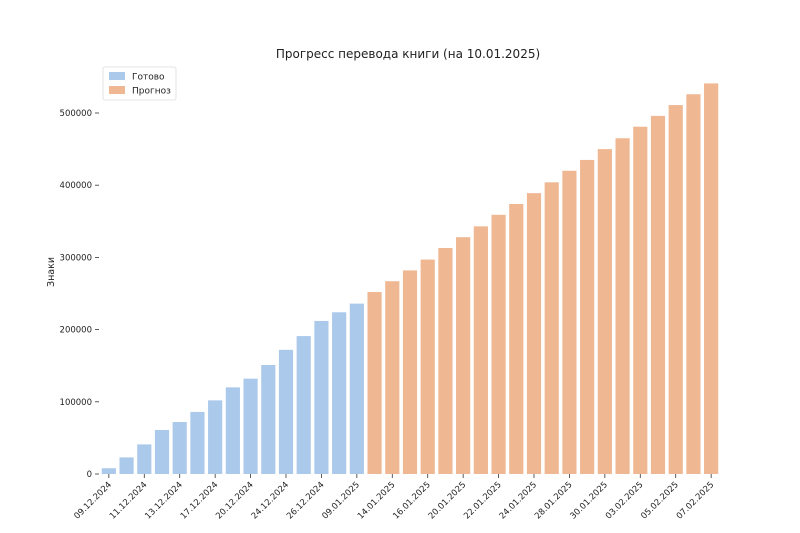 The height and width of the screenshot is (533, 800). Describe the element at coordinates (76, 258) in the screenshot. I see `y-tick-label: 300000` at that location.